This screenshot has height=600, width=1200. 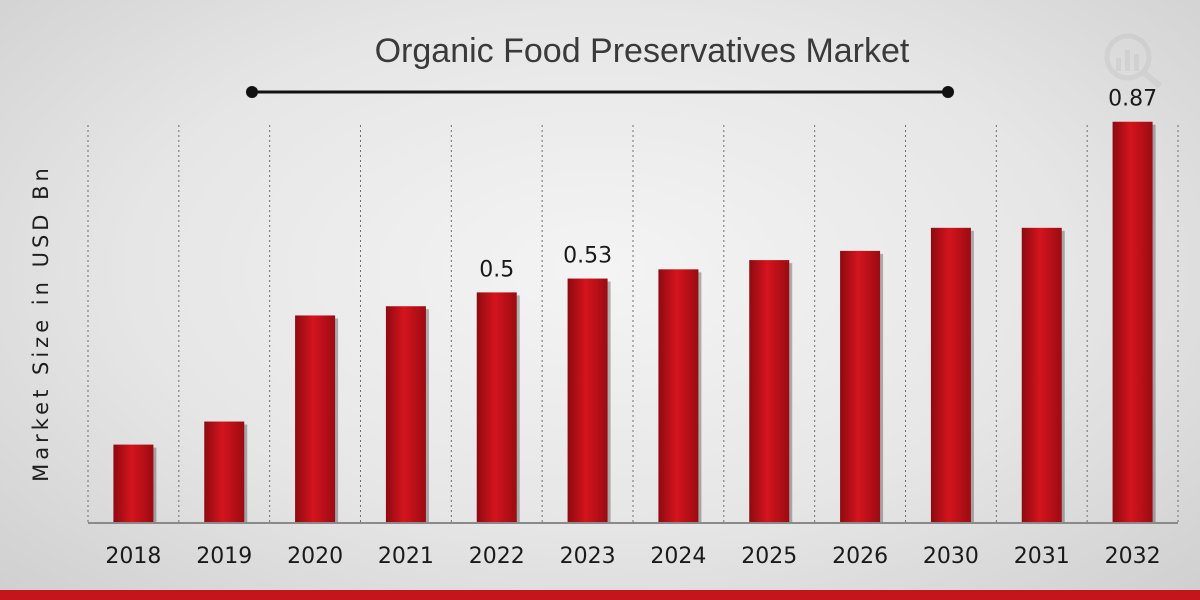 What do you see at coordinates (769, 556) in the screenshot?
I see `x-tick-label-2025: 2025` at bounding box center [769, 556].